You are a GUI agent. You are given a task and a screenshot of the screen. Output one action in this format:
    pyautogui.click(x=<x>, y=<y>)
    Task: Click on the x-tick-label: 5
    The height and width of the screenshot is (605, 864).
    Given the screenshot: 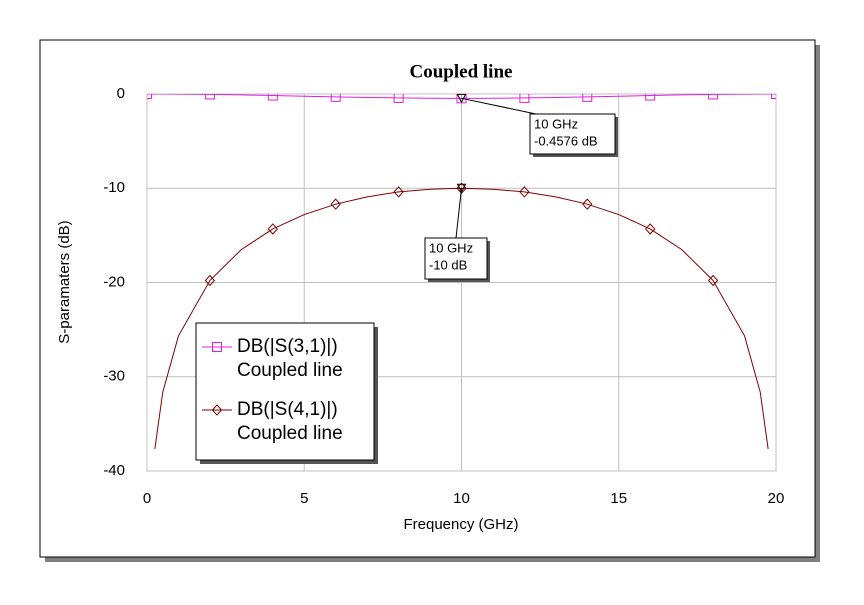 What is the action you would take?
    pyautogui.click(x=304, y=498)
    